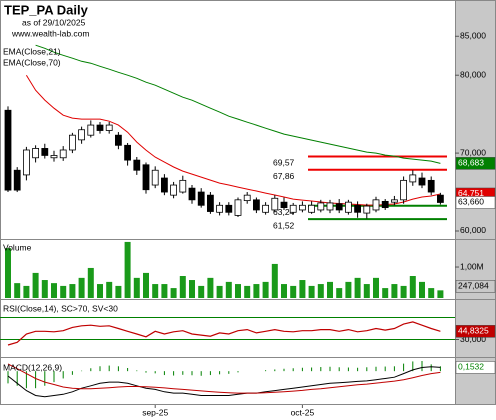 This screenshot has height=420, width=496. What do you see at coordinates (46, 9) in the screenshot?
I see `chart-title: TEP_PA Daily` at bounding box center [46, 9].